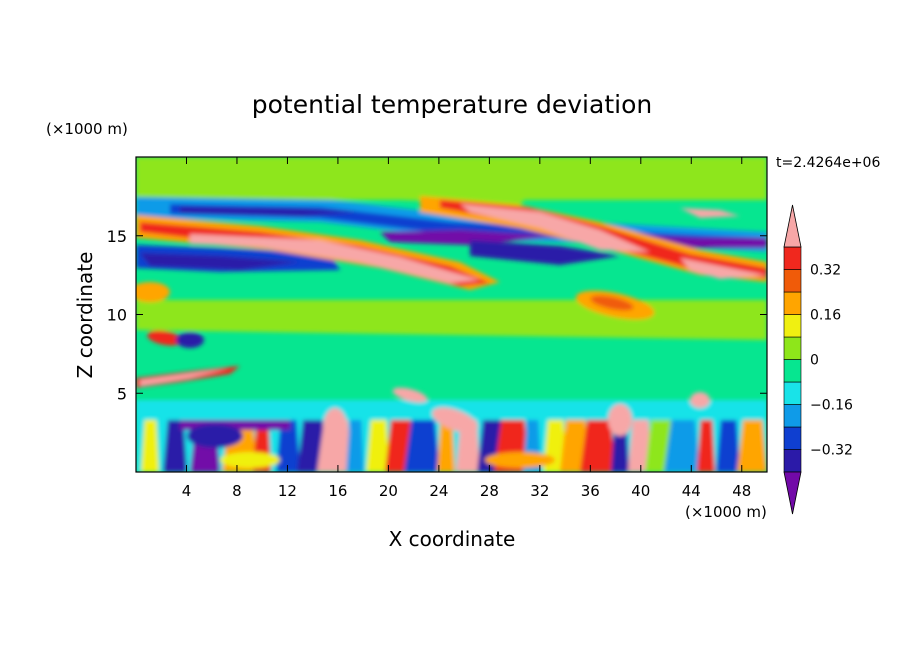 Image resolution: width=904 pixels, height=659 pixels. Describe the element at coordinates (117, 236) in the screenshot. I see `y-tick-label: 15` at that location.